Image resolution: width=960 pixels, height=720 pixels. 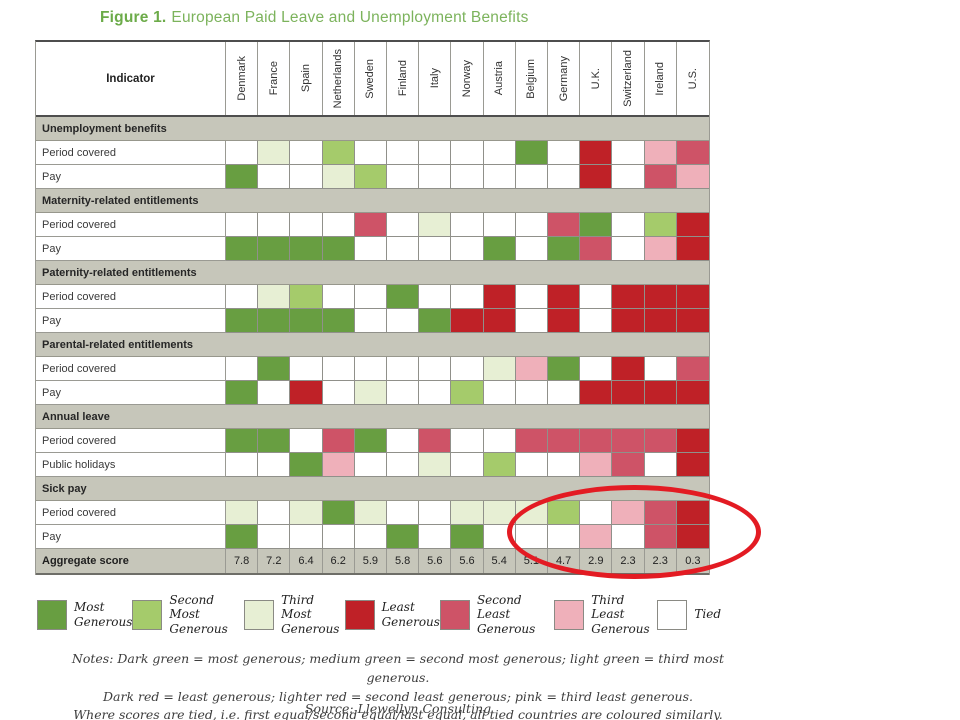 I want to click on country-label: U.S., so click(x=692, y=78).